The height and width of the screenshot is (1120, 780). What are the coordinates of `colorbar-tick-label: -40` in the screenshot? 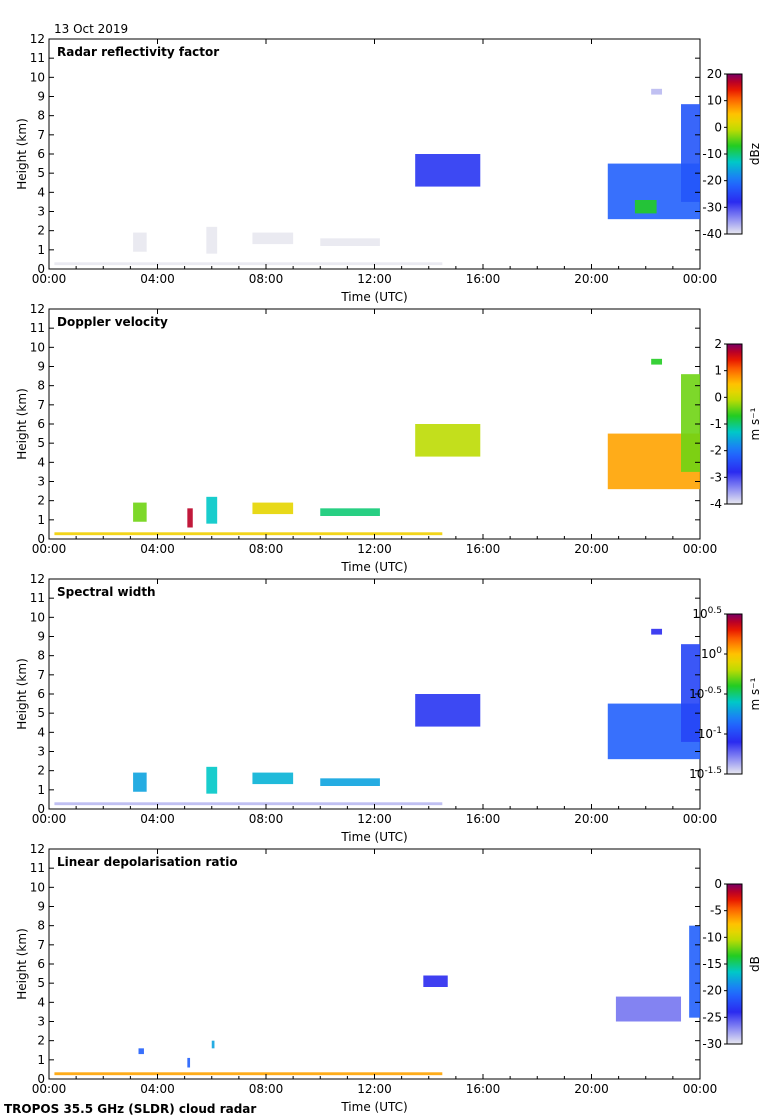 It's located at (712, 234).